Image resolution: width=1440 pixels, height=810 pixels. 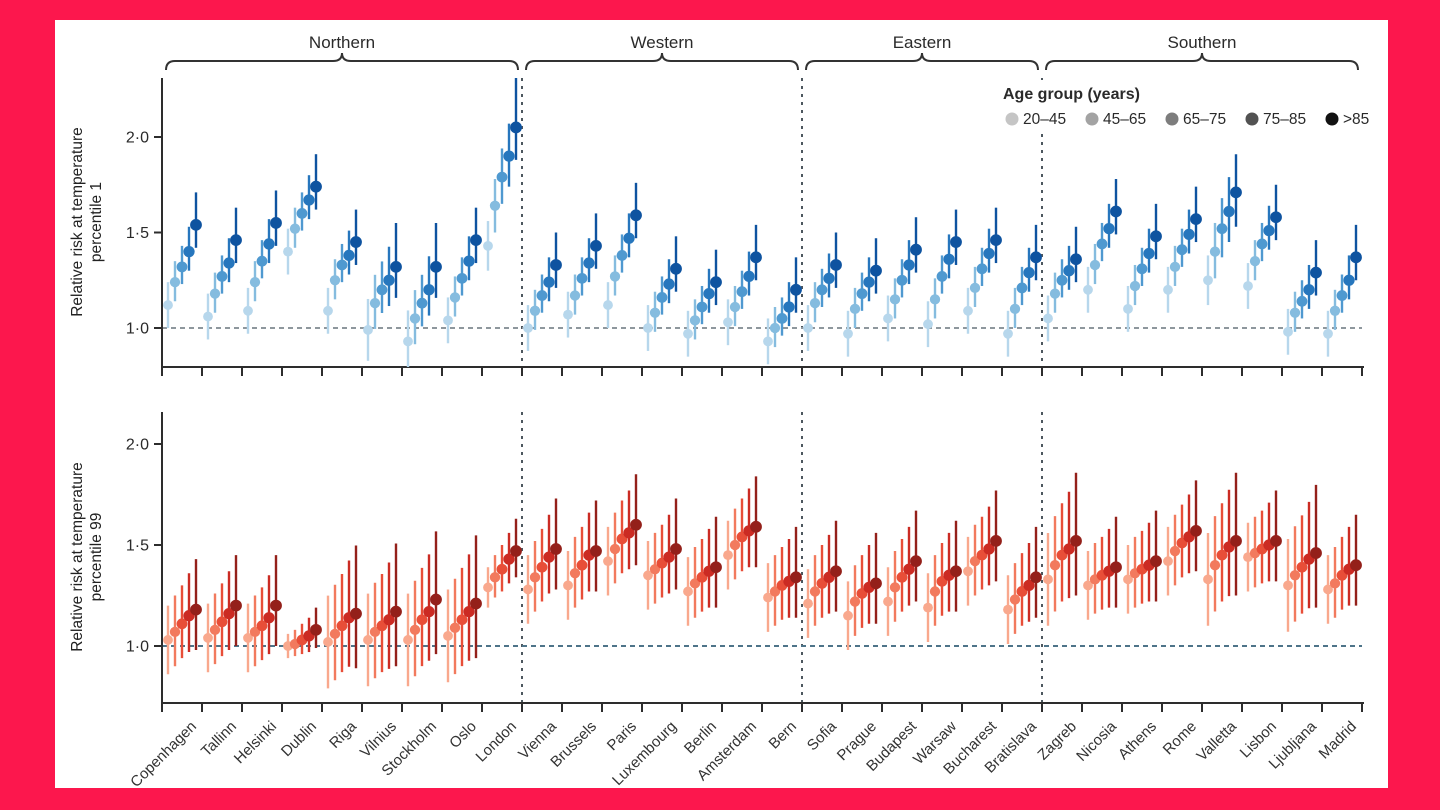 I want to click on legend-item-label: 65–75, so click(x=1204, y=119).